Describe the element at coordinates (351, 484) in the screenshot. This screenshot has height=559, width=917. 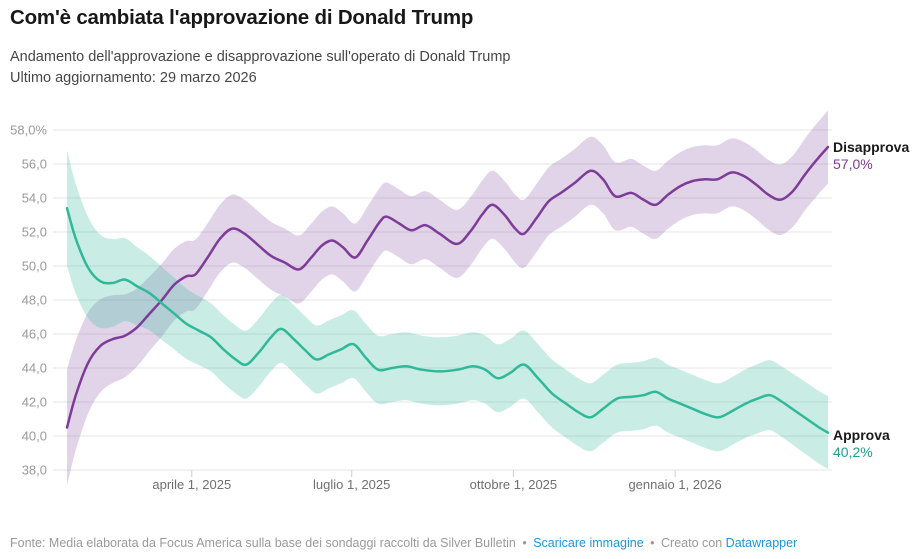
I see `x-axis-tick-label: luglio 1, 2025` at that location.